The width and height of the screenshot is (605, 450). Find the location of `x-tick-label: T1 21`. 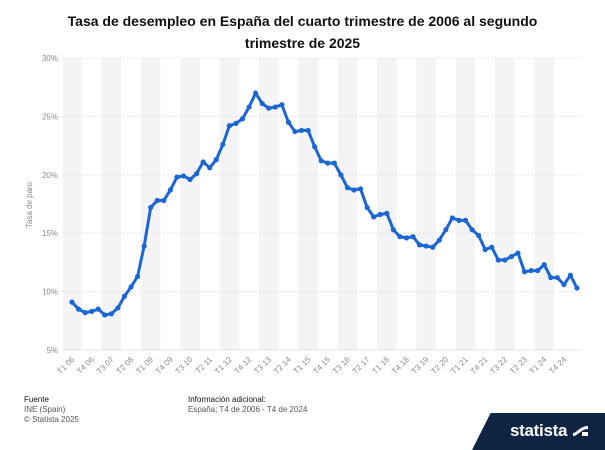

x-tick-label: T1 21 is located at coordinates (459, 365).